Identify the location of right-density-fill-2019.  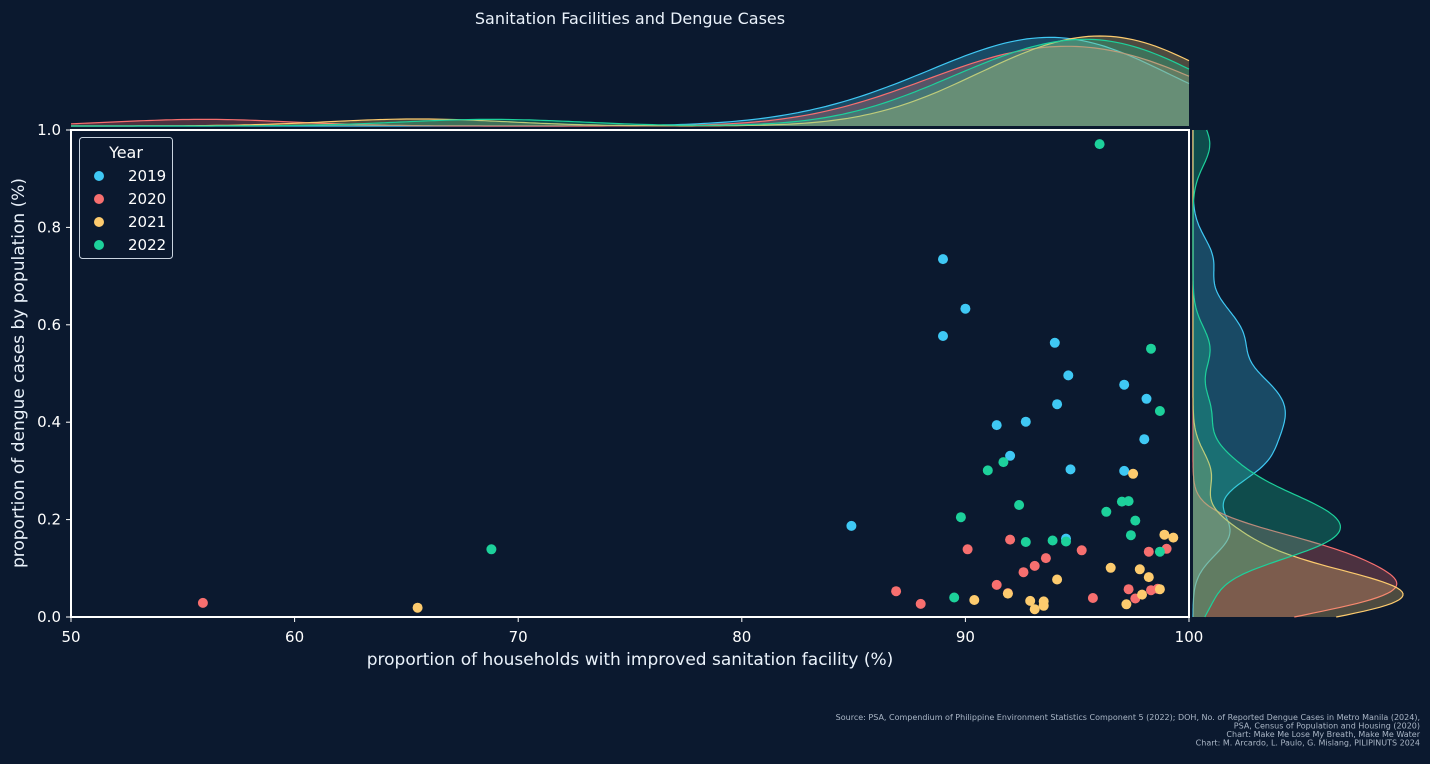
(1239, 373).